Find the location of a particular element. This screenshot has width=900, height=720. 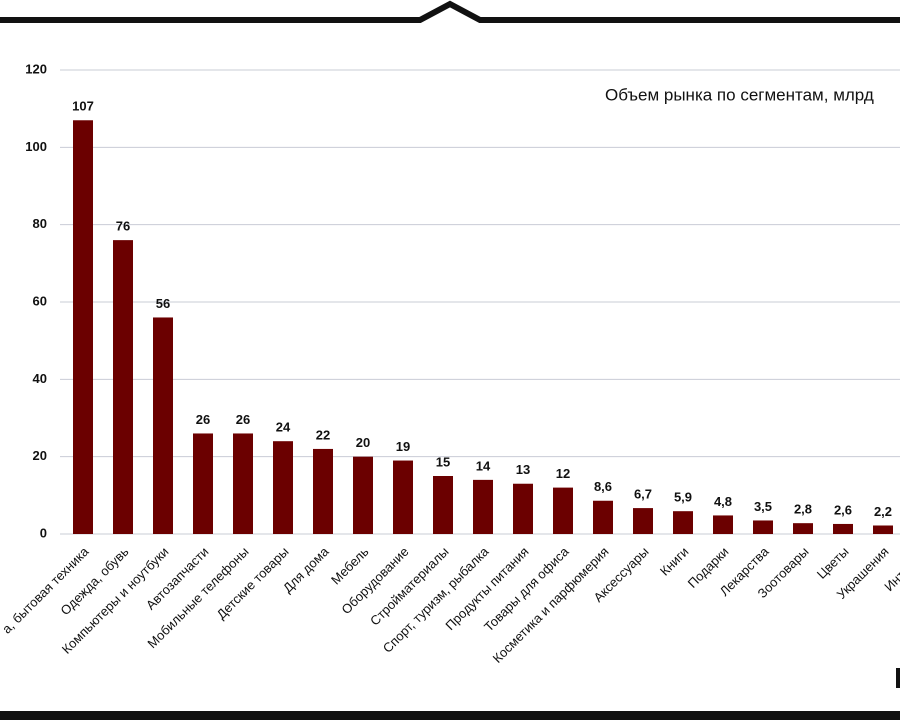

value-label: 13 is located at coordinates (523, 469).